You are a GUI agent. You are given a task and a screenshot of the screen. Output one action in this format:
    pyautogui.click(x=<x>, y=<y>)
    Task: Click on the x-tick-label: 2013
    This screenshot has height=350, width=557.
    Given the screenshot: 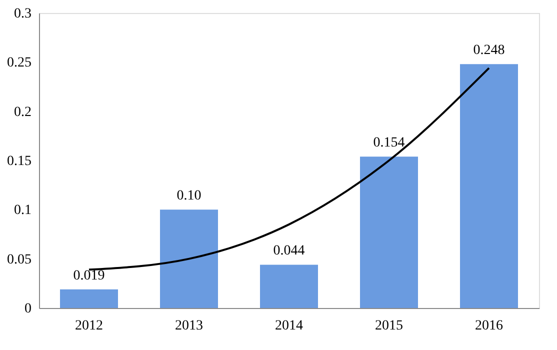 What is the action you would take?
    pyautogui.click(x=189, y=326)
    